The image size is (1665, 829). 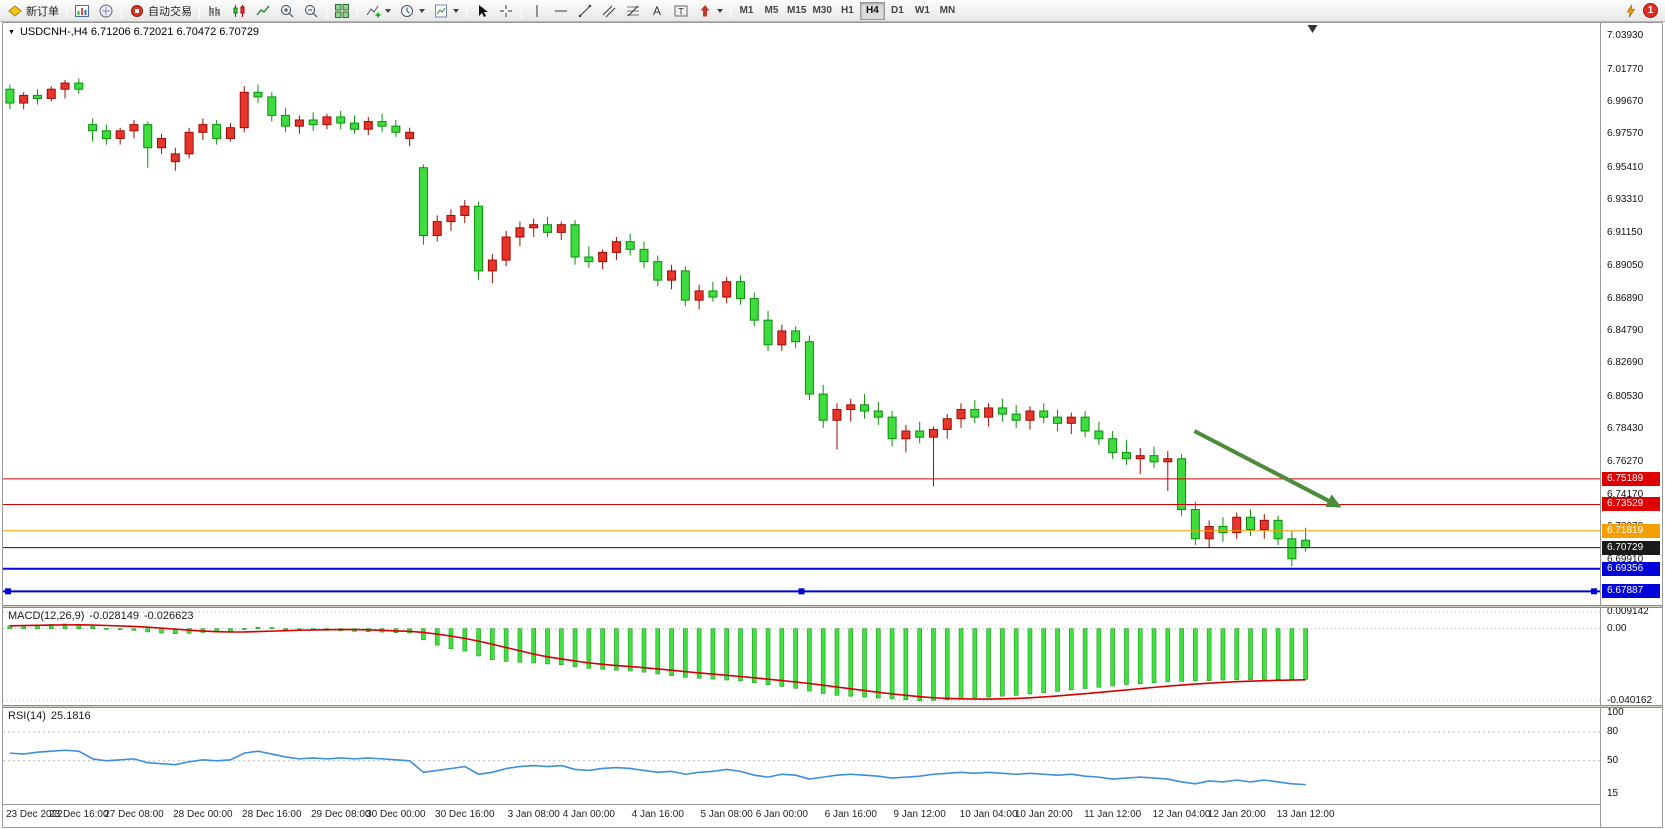 I want to click on macd-panel: MACD(12,26,9) -0.028149 -0.026623, so click(x=801, y=656).